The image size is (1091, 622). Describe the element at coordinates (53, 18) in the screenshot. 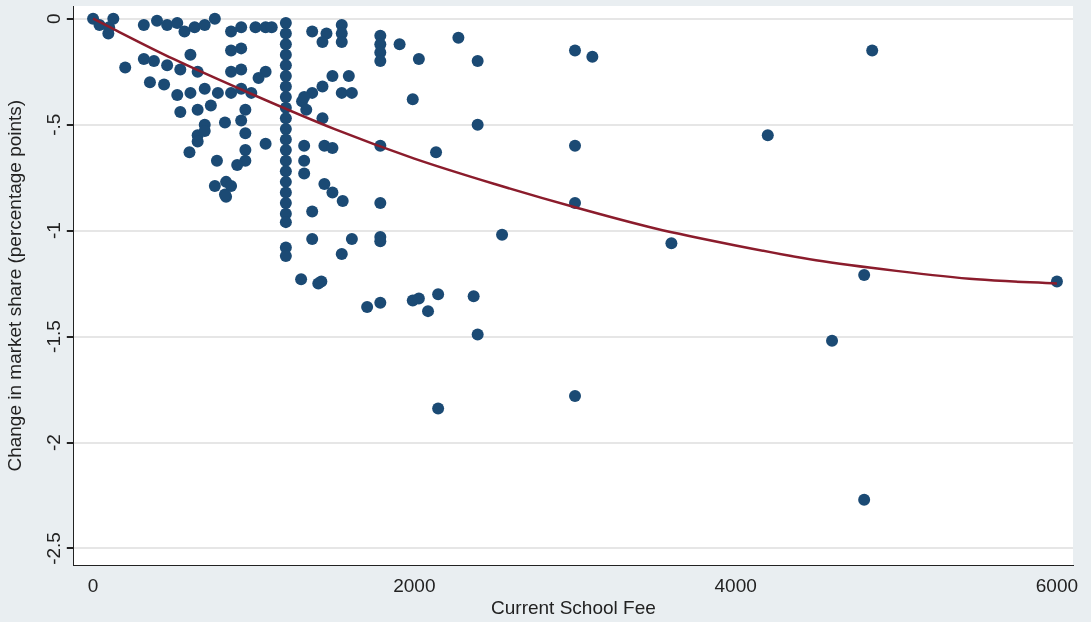

I see `y-tick-label: 0` at that location.